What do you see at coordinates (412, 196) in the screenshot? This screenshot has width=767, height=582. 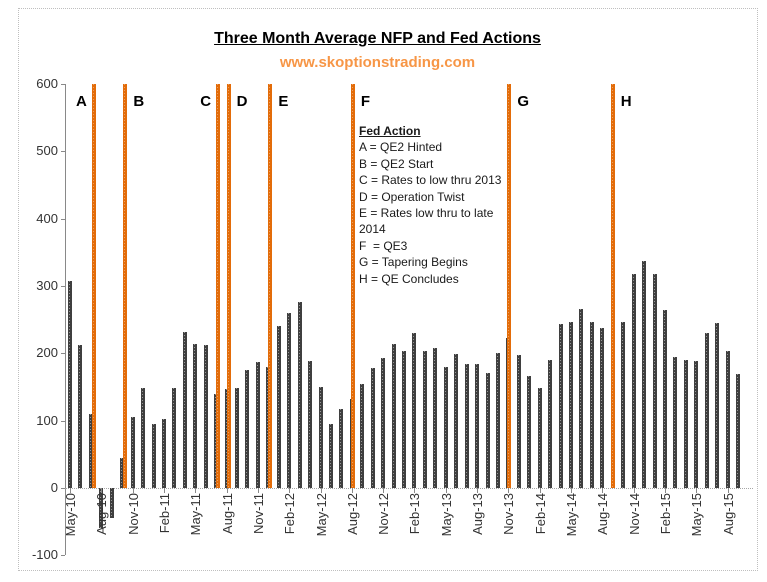 I see `legend-line: D = Operation Twist` at bounding box center [412, 196].